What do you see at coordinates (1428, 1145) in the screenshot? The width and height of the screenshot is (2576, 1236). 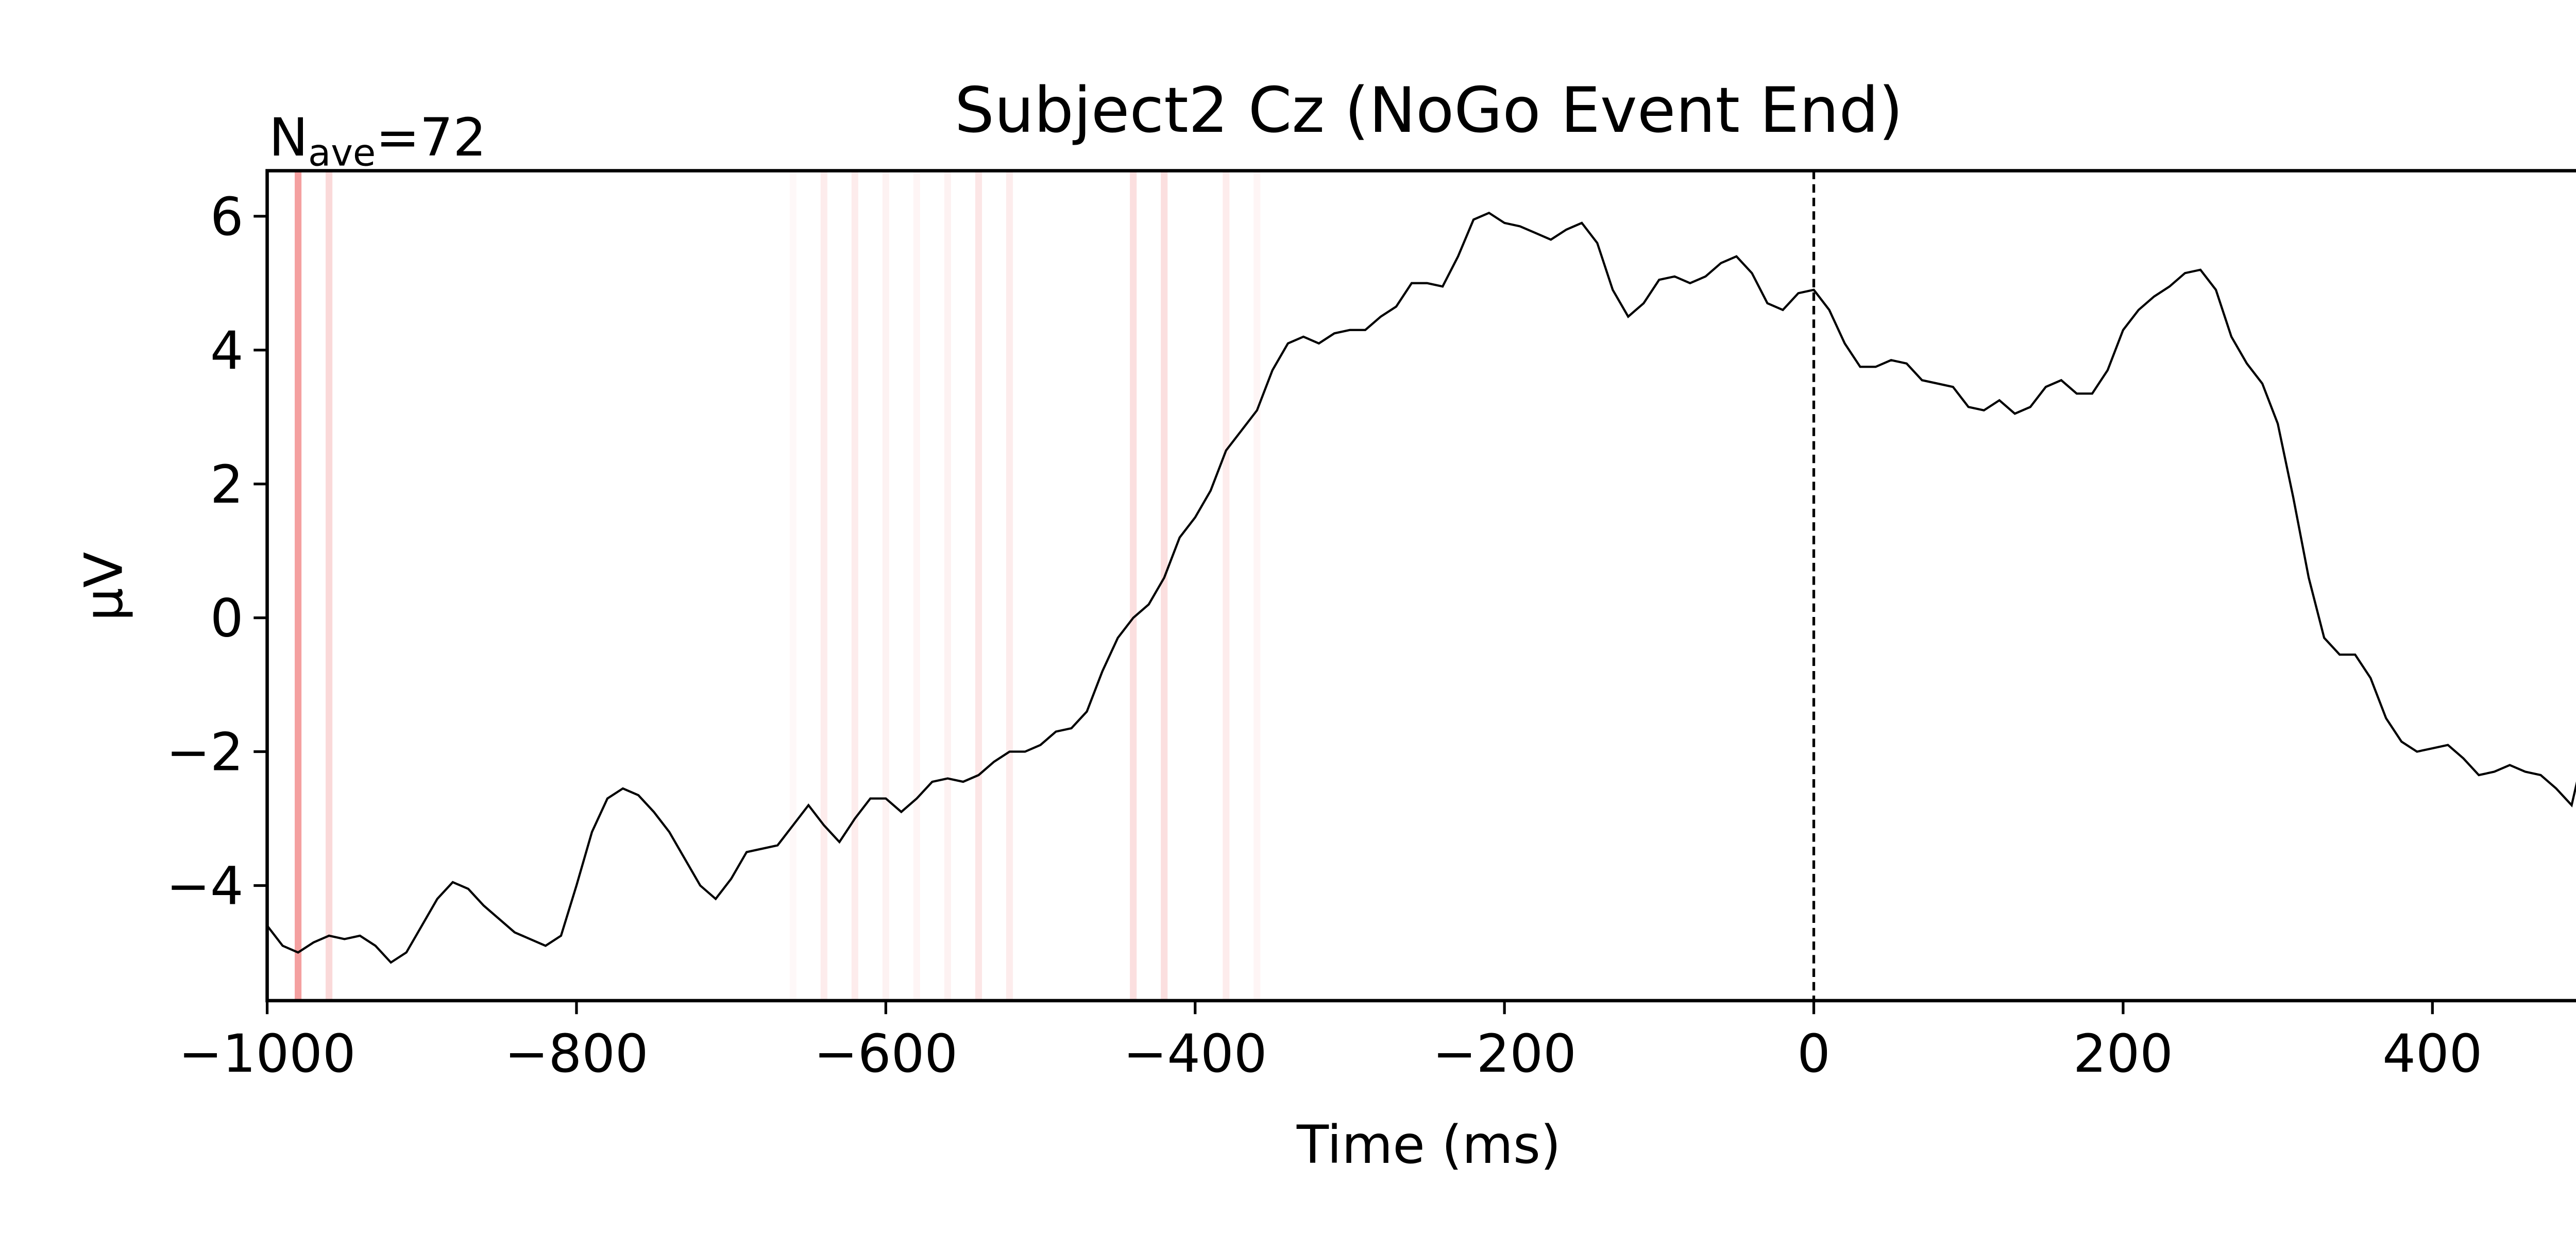 I see `x-axis-label: Time (ms)` at bounding box center [1428, 1145].